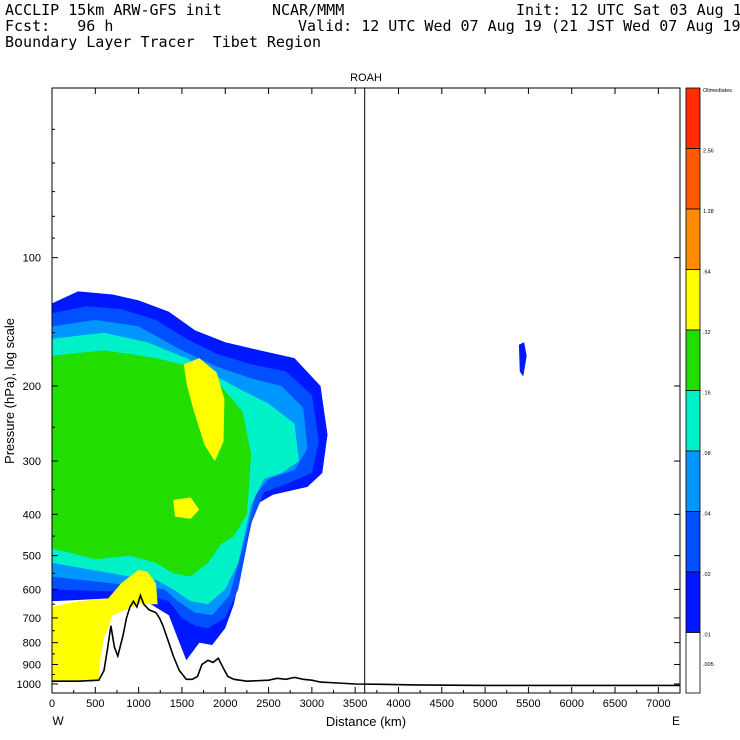 Image resolution: width=740 pixels, height=740 pixels. I want to click on x-tick-label: 1000, so click(138, 704).